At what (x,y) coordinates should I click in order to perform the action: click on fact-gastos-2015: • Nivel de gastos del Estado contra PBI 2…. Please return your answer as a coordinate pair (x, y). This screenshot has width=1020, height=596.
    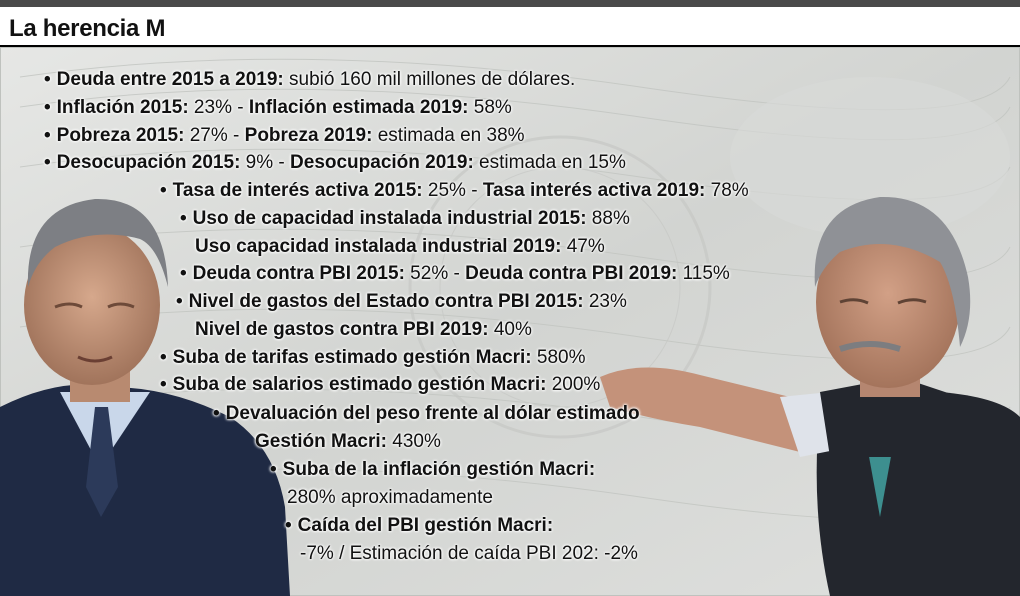
    Looking at the image, I should click on (401, 301).